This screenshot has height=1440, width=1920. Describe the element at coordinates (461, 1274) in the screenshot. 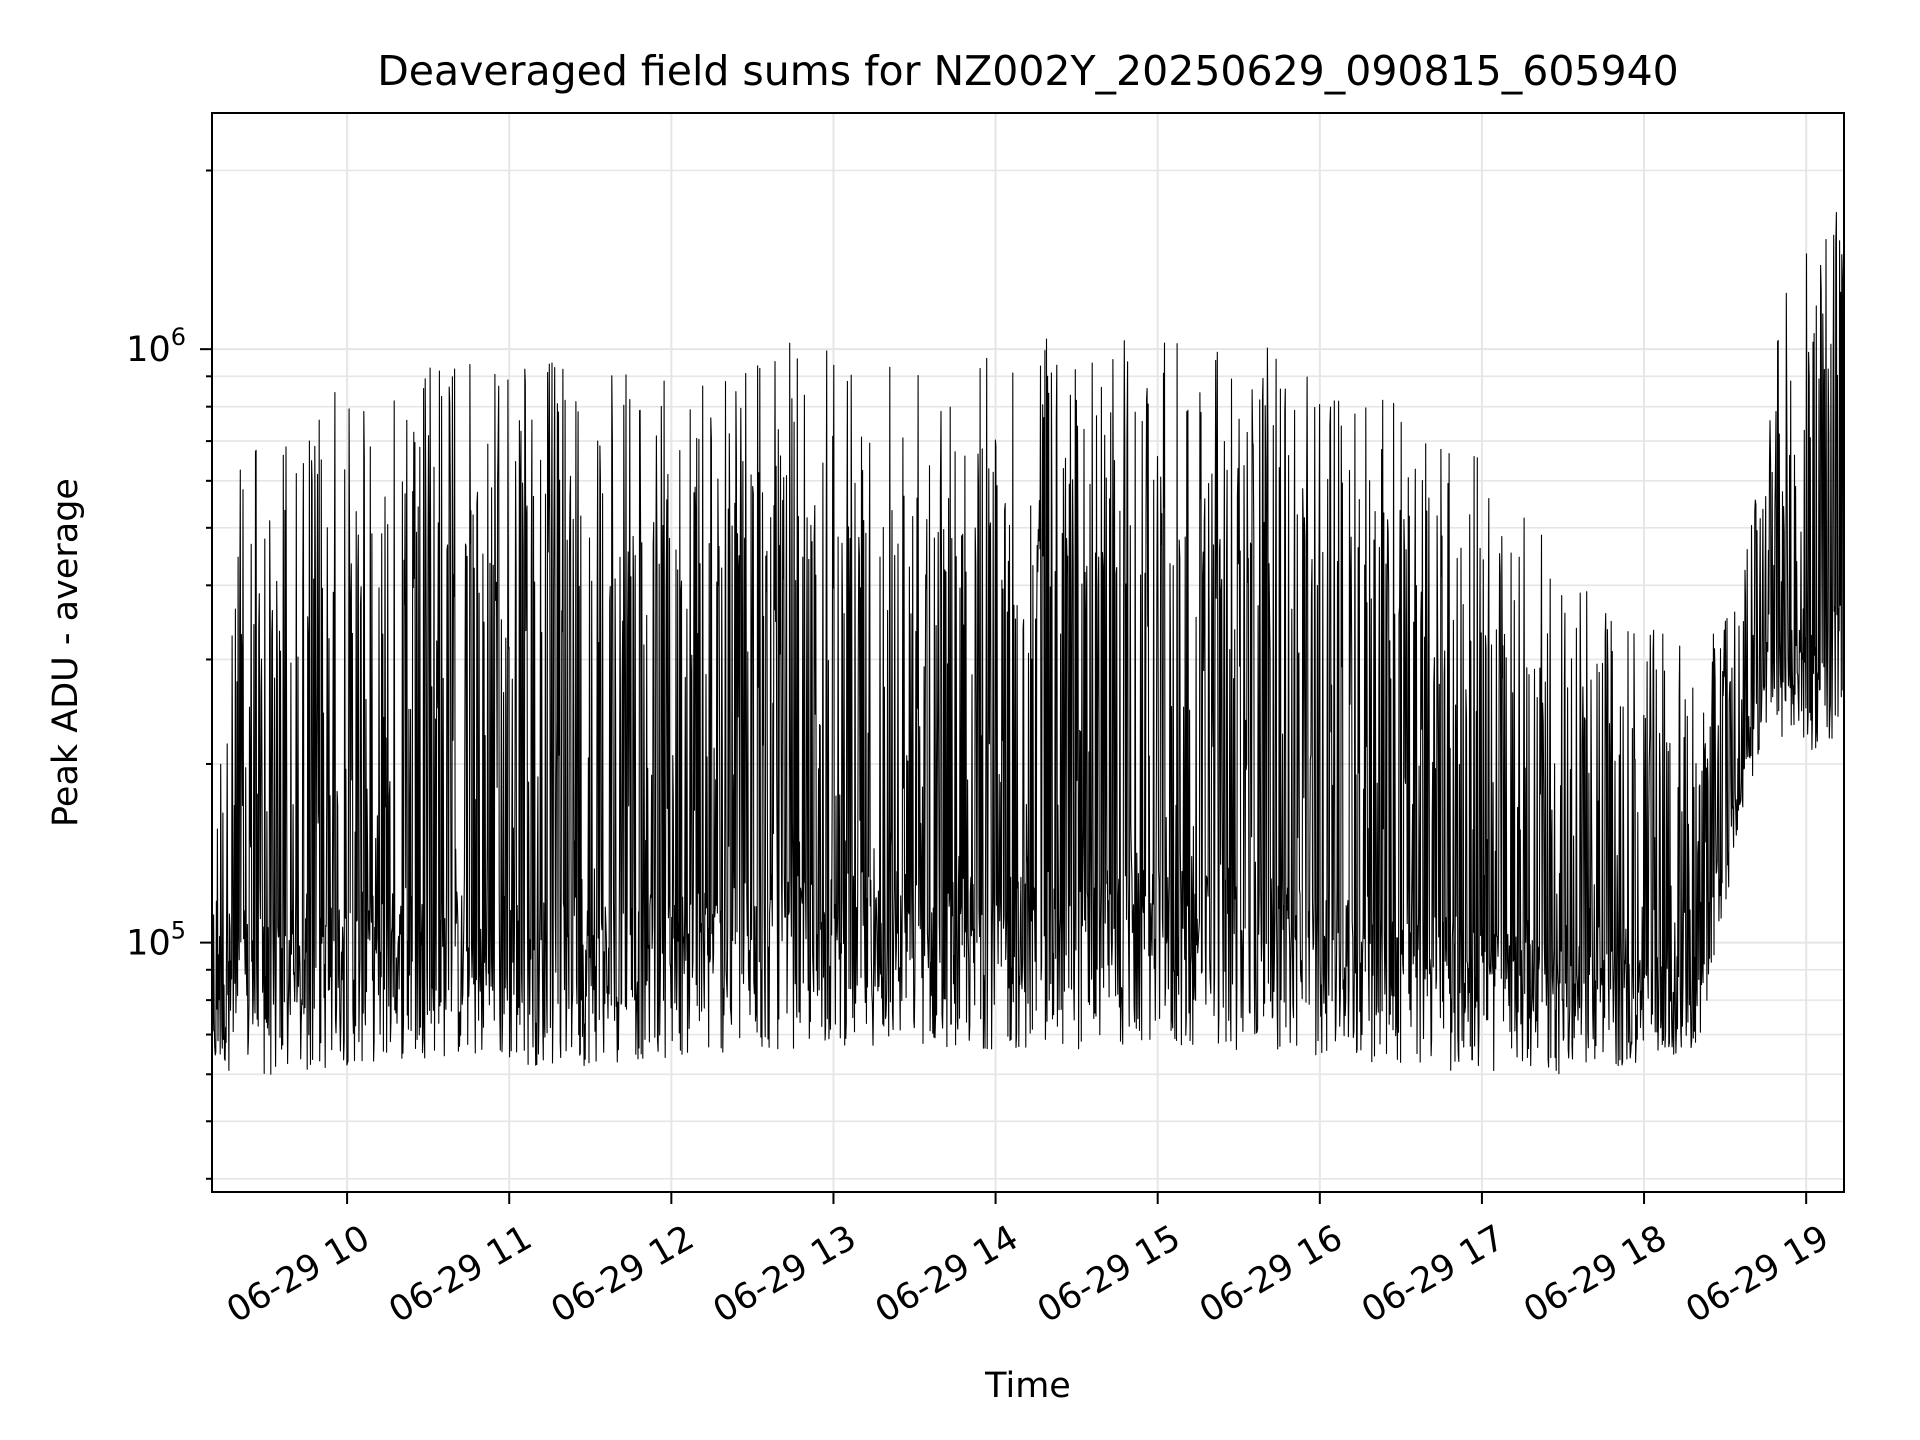

I see `x-tick-label: 06-29 11` at that location.